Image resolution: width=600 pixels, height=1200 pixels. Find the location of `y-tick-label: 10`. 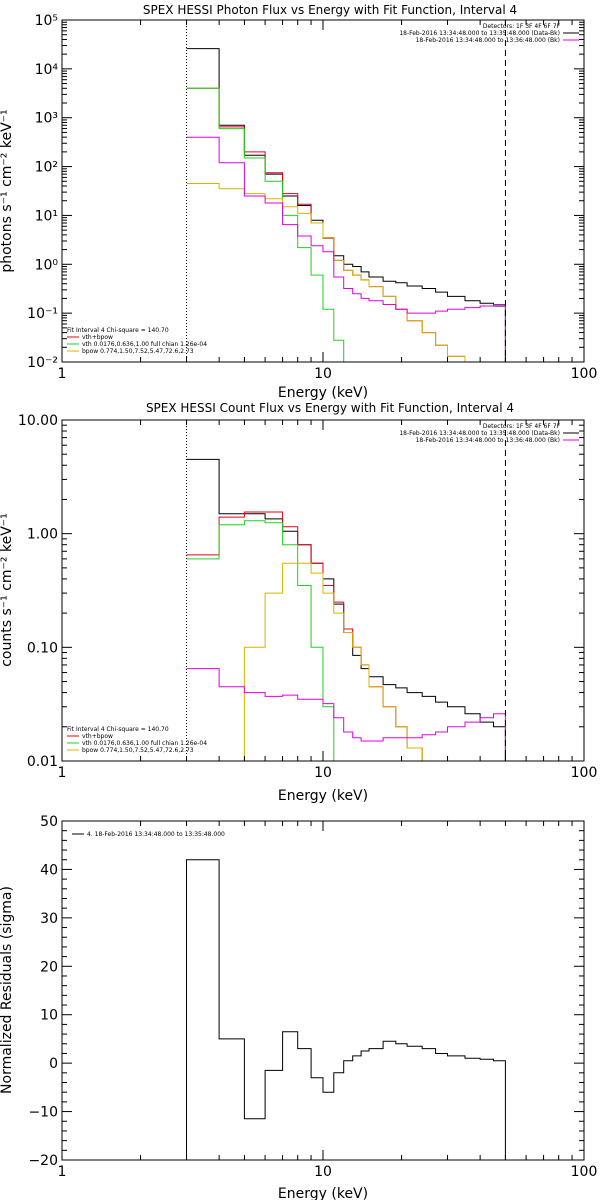

y-tick-label: 10 is located at coordinates (49, 1016).